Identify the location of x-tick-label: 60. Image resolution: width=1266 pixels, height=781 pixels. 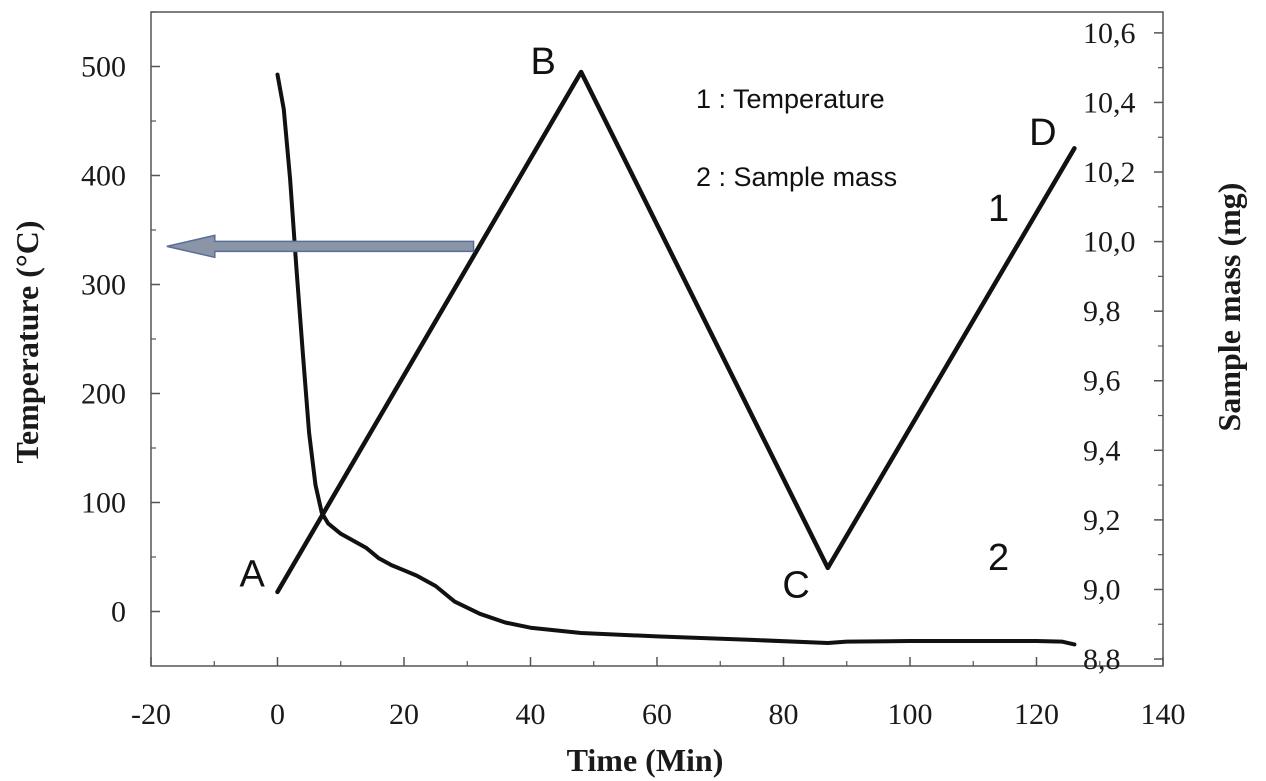
(657, 714).